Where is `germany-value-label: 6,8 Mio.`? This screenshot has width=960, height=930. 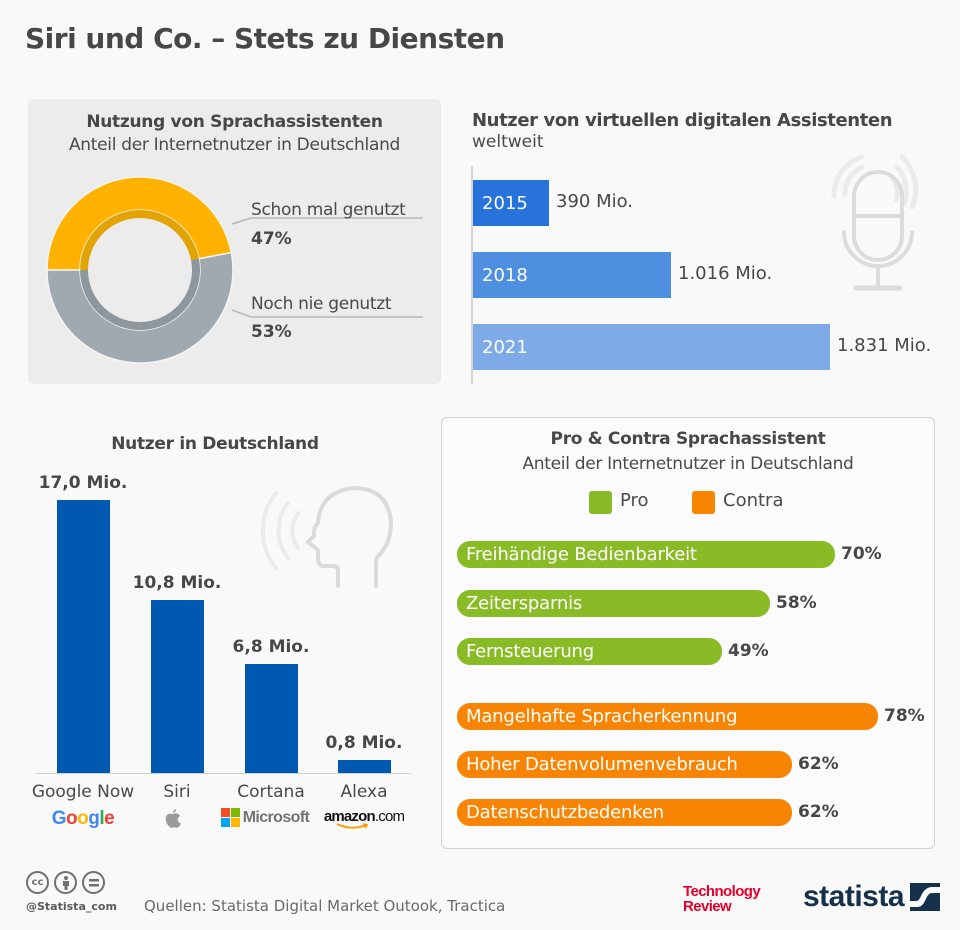 germany-value-label: 6,8 Mio. is located at coordinates (271, 647).